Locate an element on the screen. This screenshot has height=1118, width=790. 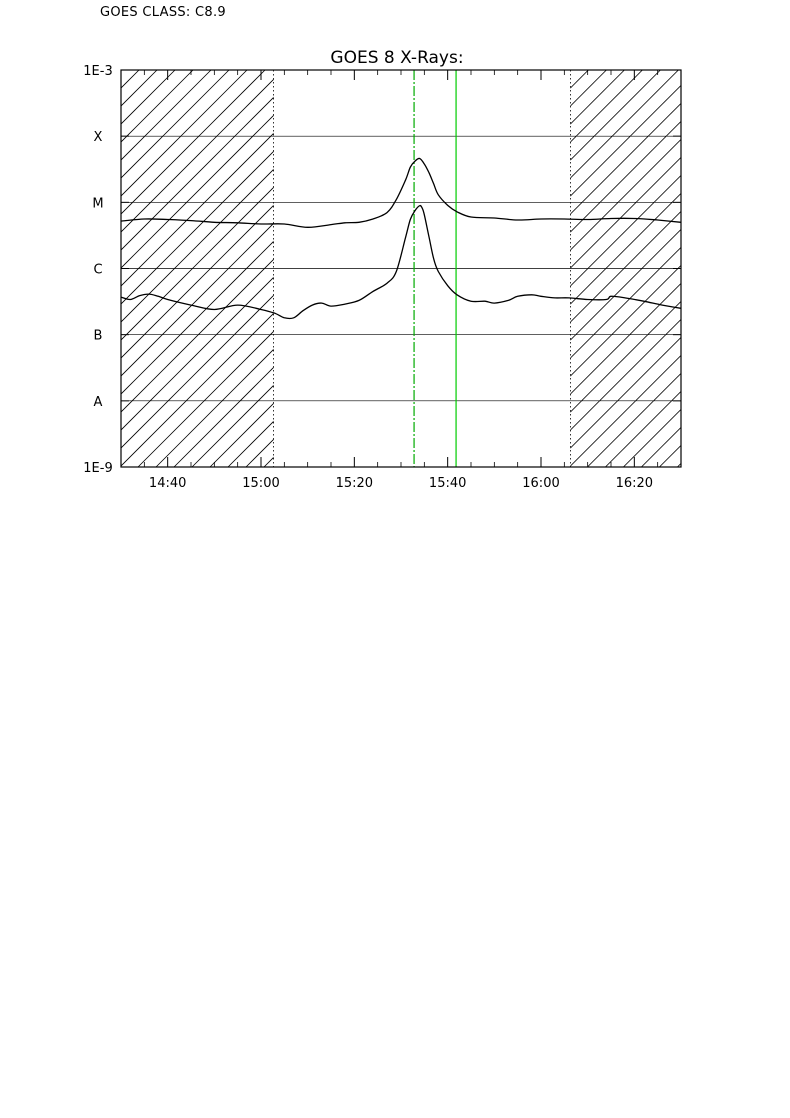
x-tick-label: 15:20 is located at coordinates (354, 483).